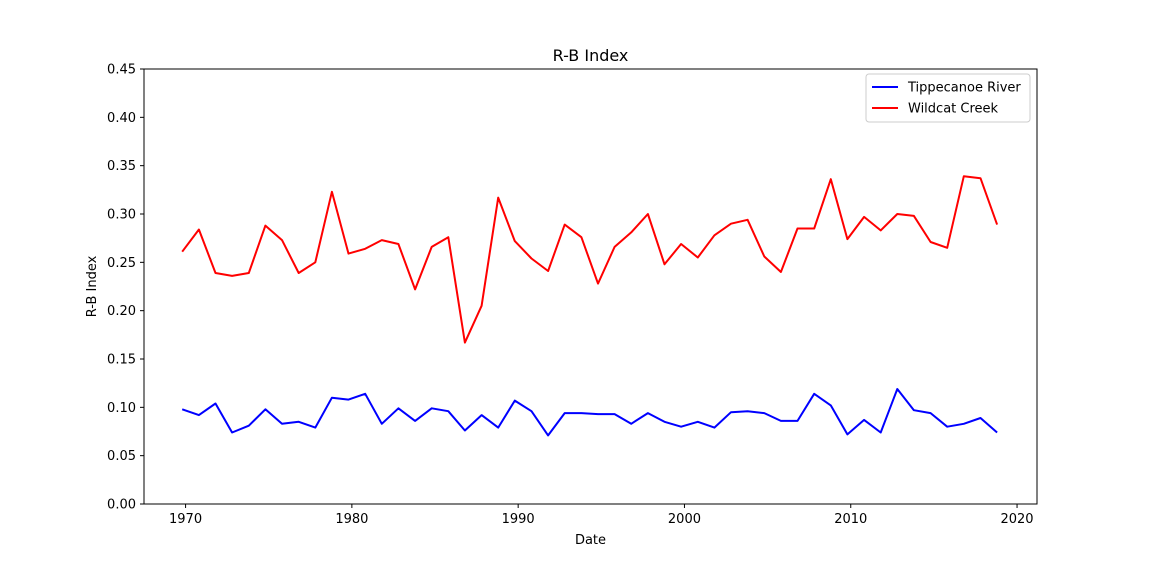  Describe the element at coordinates (121, 456) in the screenshot. I see `y-tick-label: 0.05` at that location.